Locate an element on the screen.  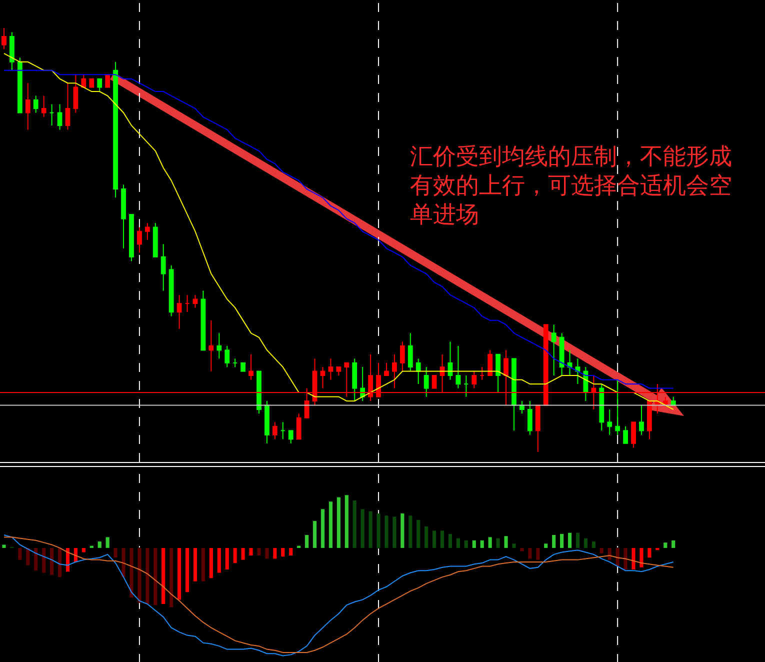
annotation: 汇价受到均线的压制，不能形成有效的上行，可选择合适机会空单进场 is located at coordinates (571, 186).